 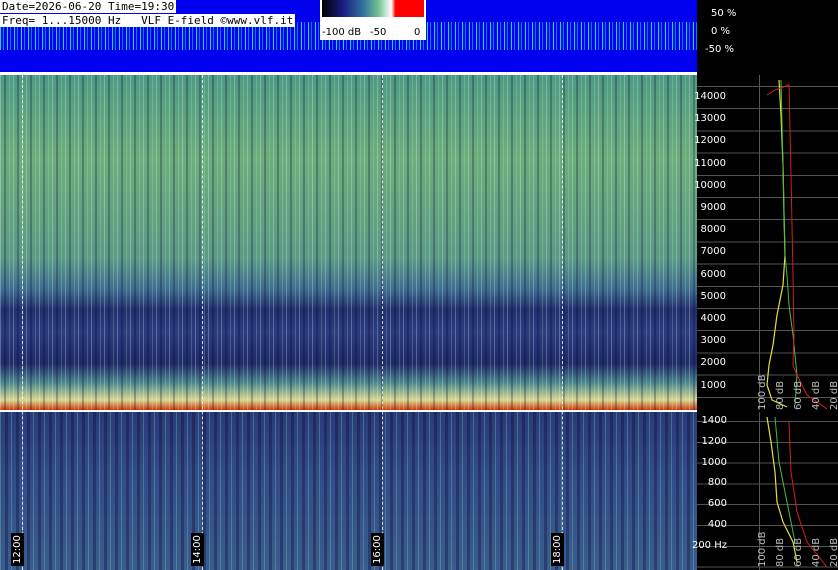 What do you see at coordinates (713, 296) in the screenshot?
I see `freq-label: 5000` at bounding box center [713, 296].